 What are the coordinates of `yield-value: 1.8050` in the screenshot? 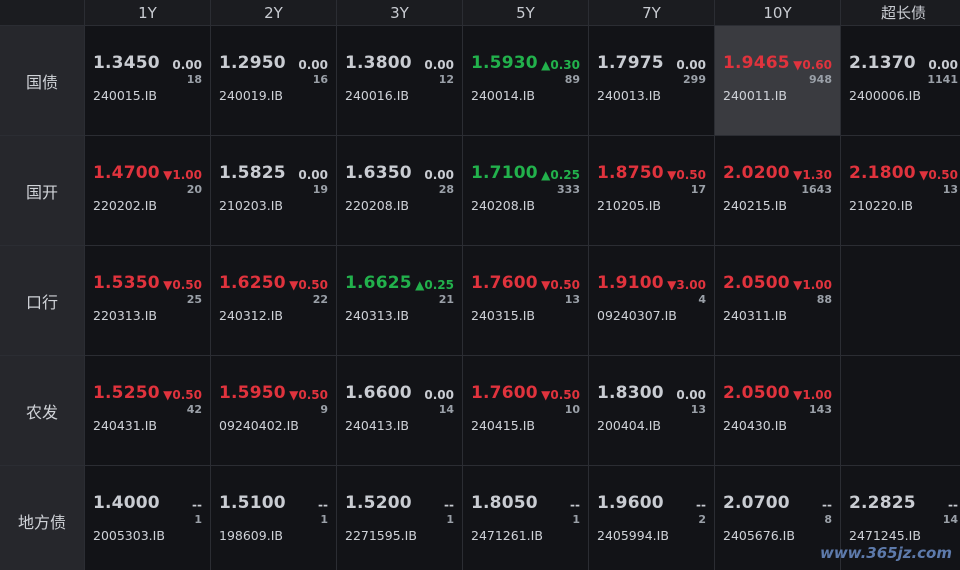 It's located at (504, 503).